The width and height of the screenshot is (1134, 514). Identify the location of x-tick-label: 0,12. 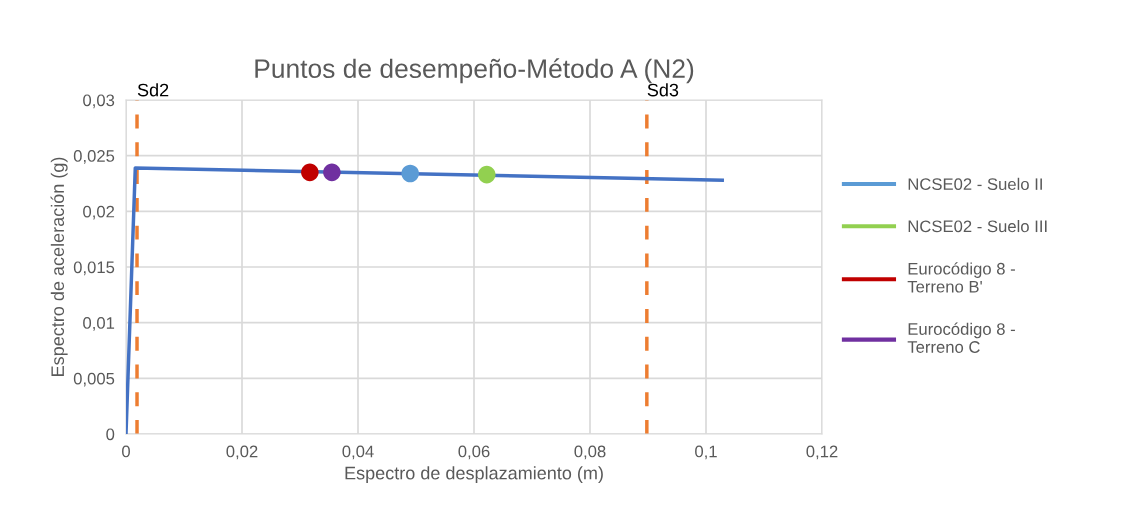
(822, 452).